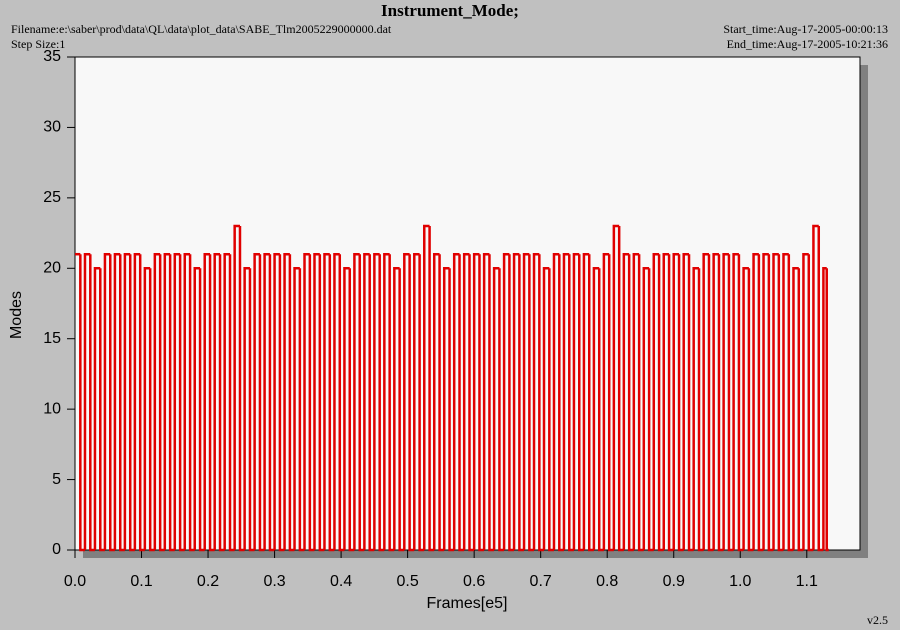 Image resolution: width=900 pixels, height=630 pixels. Describe the element at coordinates (607, 581) in the screenshot. I see `x-tick-label: 0.8` at that location.